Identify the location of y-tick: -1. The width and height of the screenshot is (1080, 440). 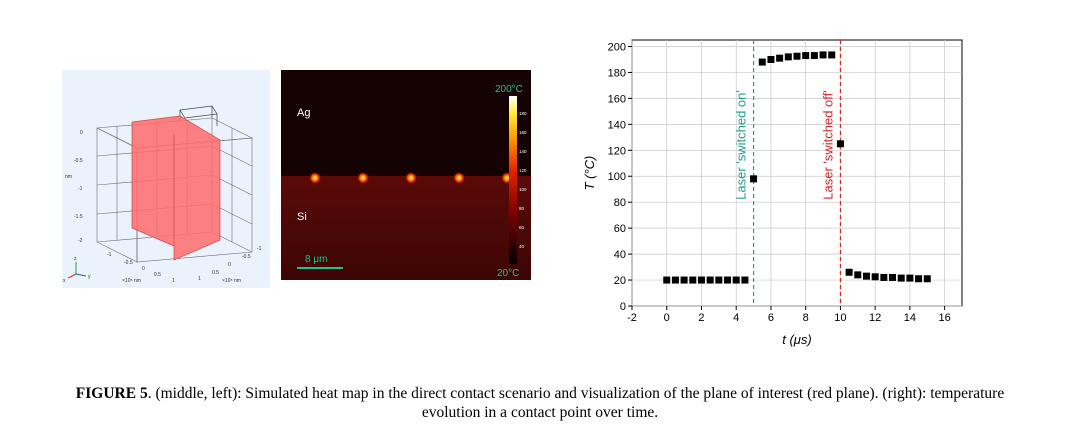
(259, 249).